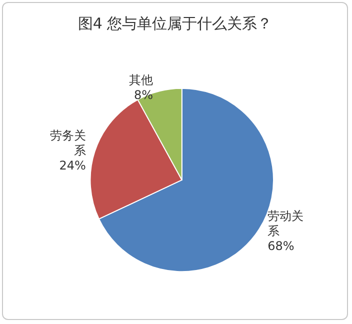 The image size is (352, 324). I want to click on data-label: 24%, so click(72, 165).